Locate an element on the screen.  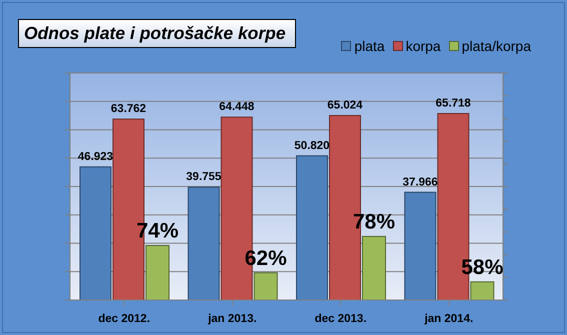
x-tick-label: dec 2012. is located at coordinates (124, 319).